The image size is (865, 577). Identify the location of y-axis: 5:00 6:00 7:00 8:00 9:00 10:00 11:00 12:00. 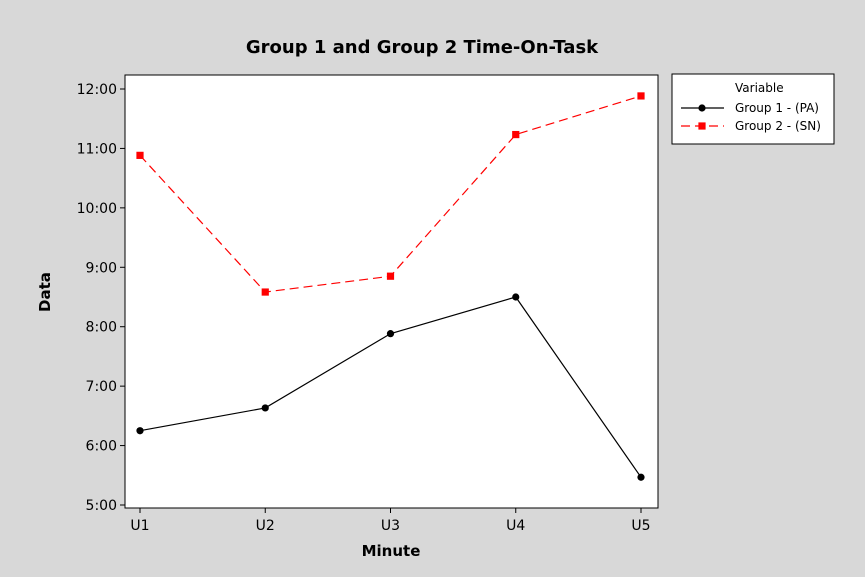
(101, 298).